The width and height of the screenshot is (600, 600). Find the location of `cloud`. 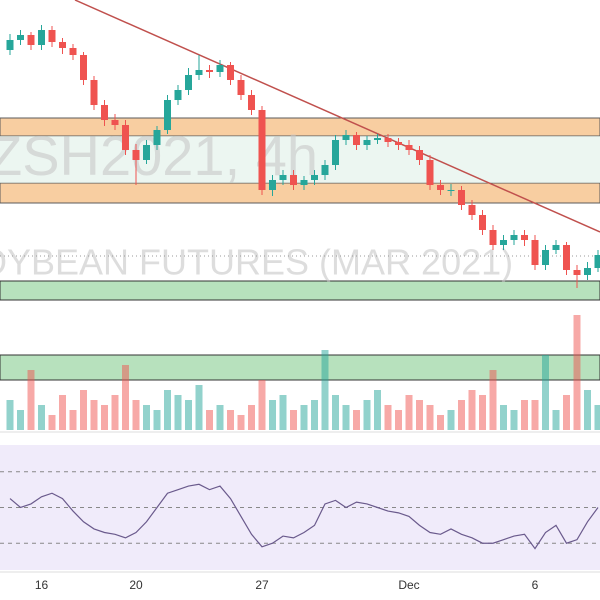

cloud is located at coordinates (300, 159).